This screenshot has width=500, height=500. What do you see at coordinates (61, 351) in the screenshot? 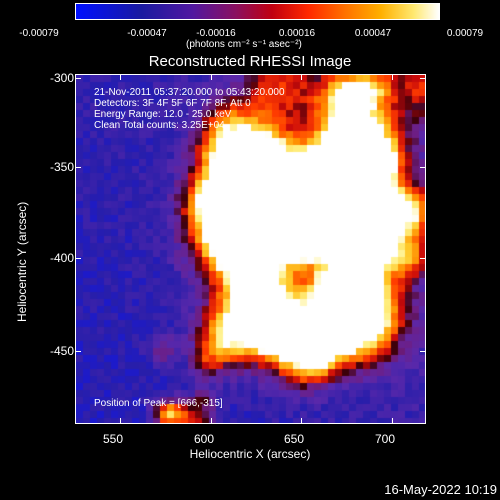
I see `y-tick-label: -450` at bounding box center [61, 351].